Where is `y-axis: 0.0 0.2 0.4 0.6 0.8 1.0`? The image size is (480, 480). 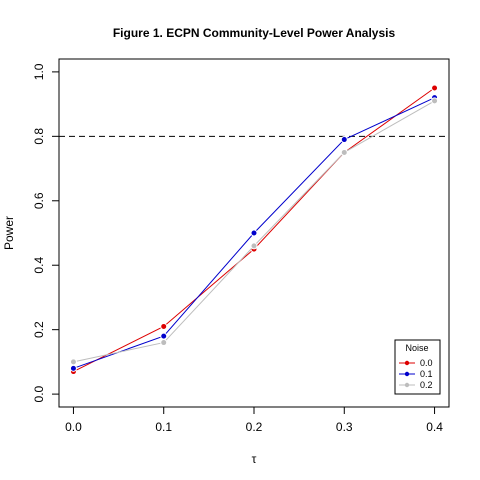 y-axis: 0.0 0.2 0.4 0.6 0.8 1.0 is located at coordinates (46, 232).